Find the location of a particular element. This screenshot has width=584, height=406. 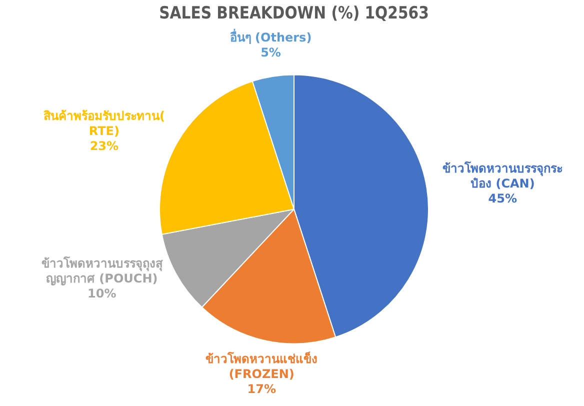

chart-title: SALES BREAKDOWN (%) 1Q2563 is located at coordinates (294, 12).